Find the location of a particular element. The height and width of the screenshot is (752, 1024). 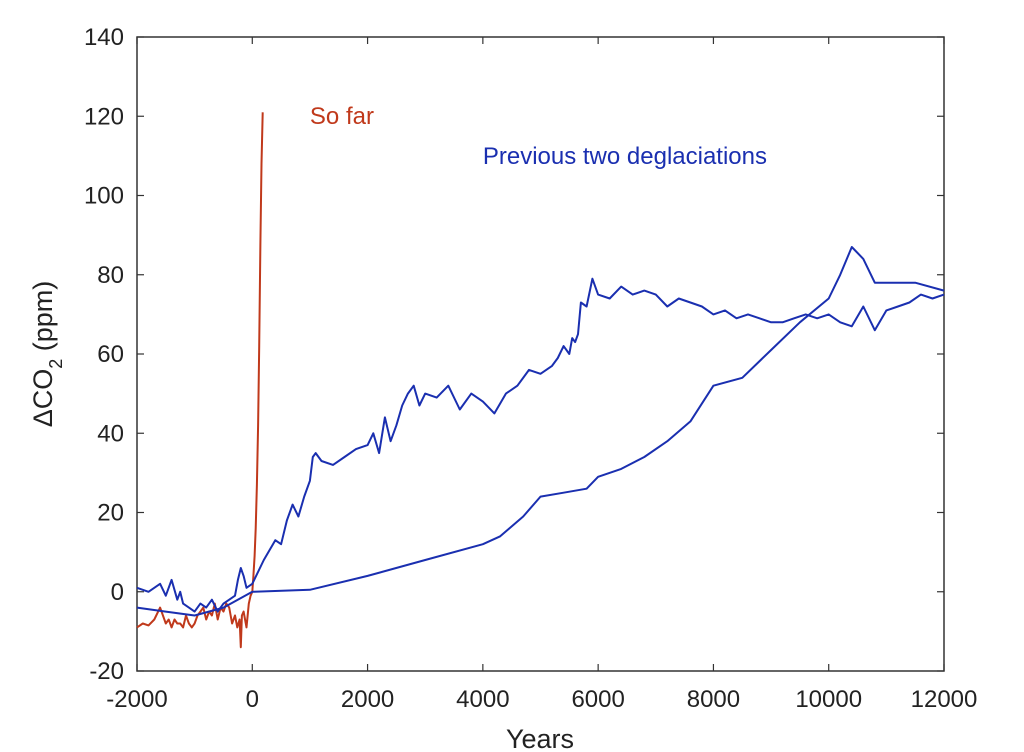

y-tick-label: 20 is located at coordinates (110, 513).